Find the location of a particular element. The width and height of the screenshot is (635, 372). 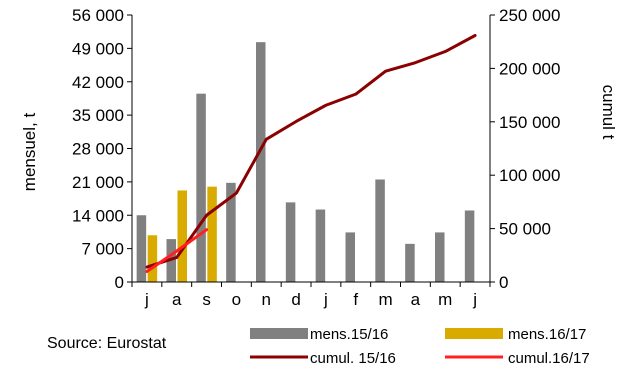

legend-label-cumul-15-16: cumul. 15/16 is located at coordinates (353, 358).